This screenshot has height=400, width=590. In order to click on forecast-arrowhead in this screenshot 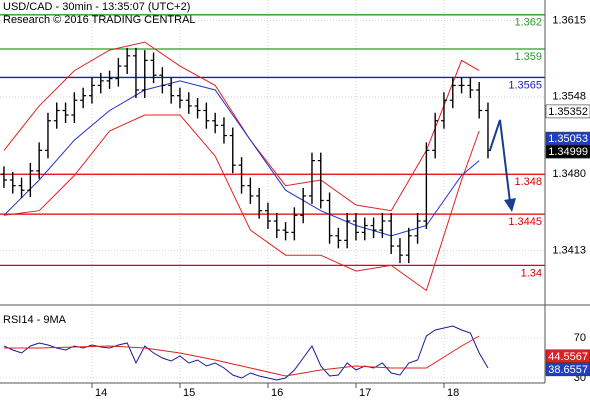, I will do `click(510, 205)`.